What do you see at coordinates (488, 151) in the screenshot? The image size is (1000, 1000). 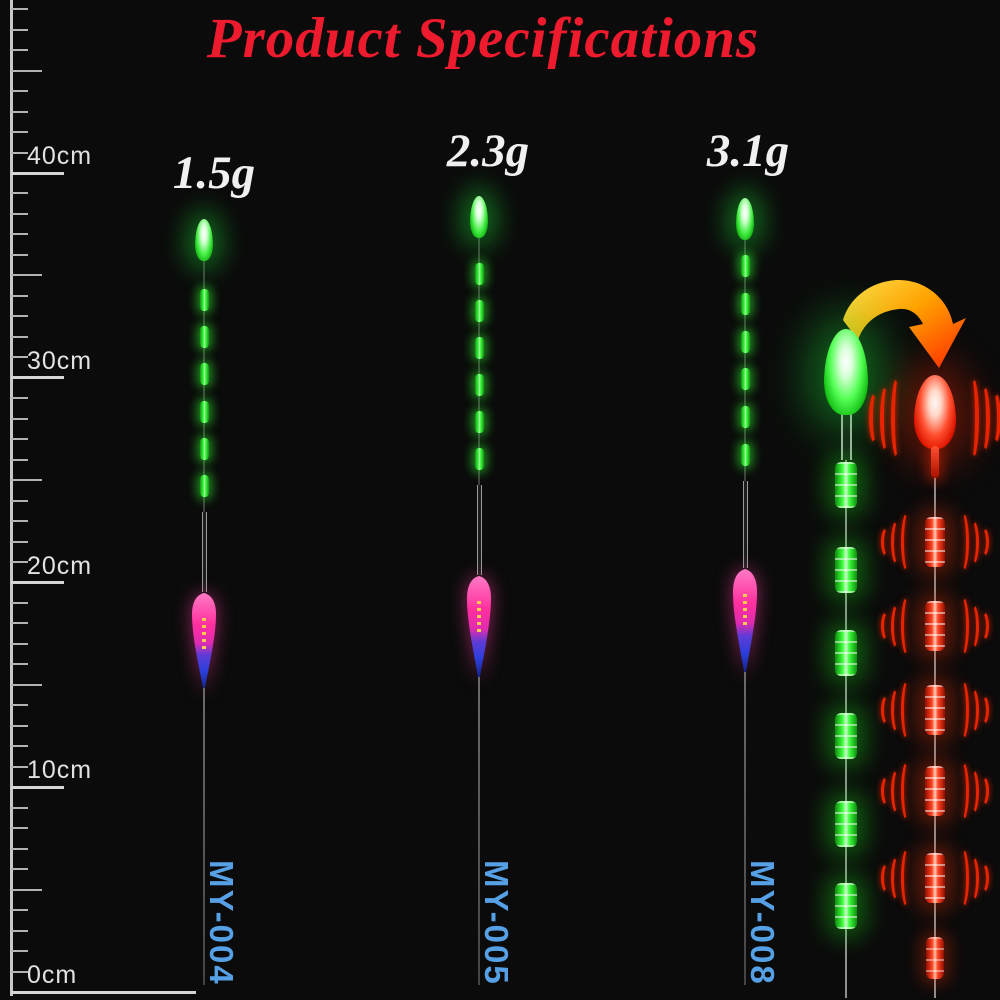 I see `weight-label: 2.3g` at bounding box center [488, 151].